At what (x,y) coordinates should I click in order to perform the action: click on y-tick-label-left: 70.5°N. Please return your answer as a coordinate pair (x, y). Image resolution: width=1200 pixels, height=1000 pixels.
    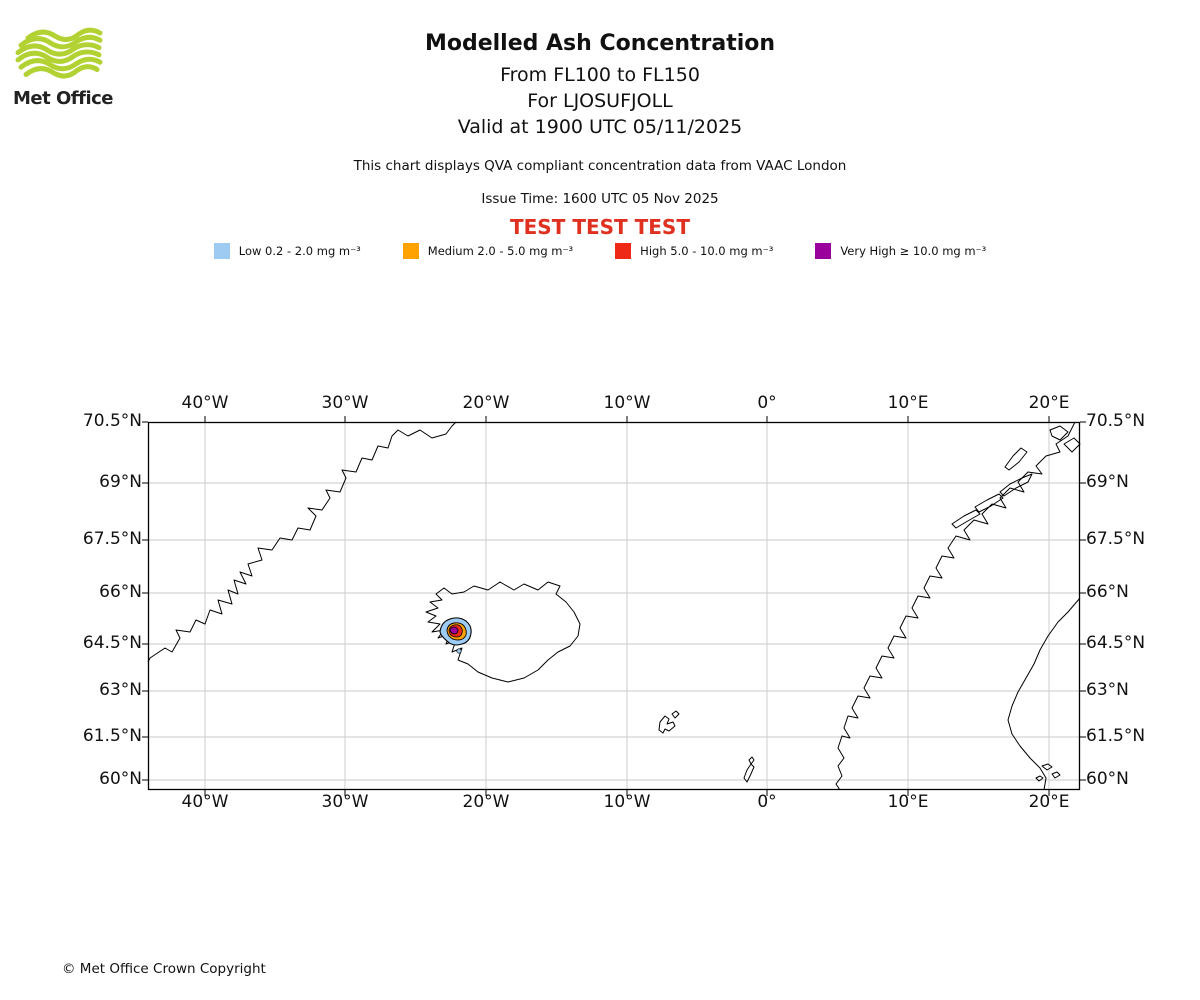
    Looking at the image, I should click on (112, 421).